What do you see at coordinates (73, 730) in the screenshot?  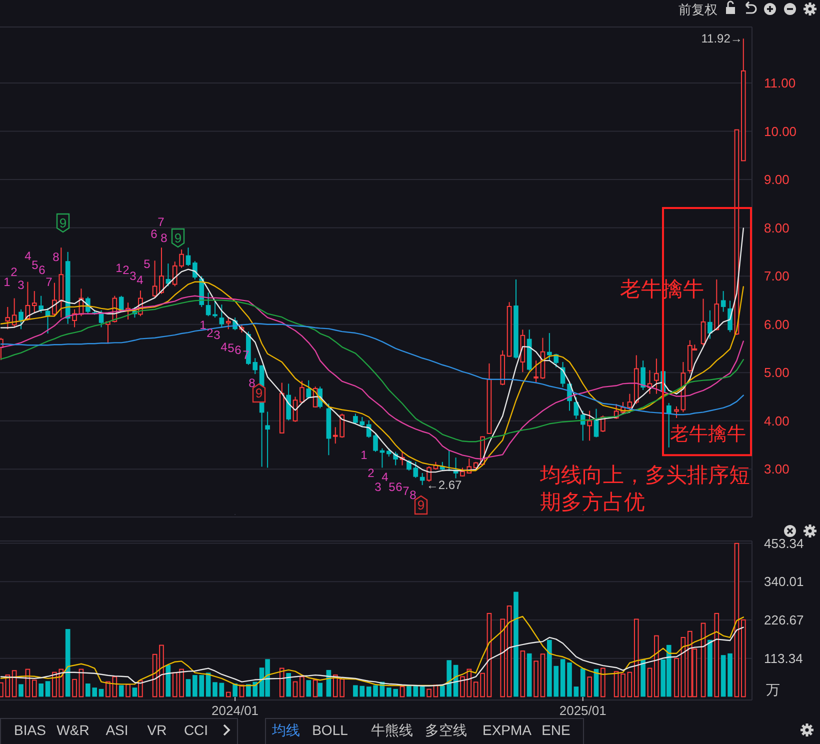 I see `text: W&R` at bounding box center [73, 730].